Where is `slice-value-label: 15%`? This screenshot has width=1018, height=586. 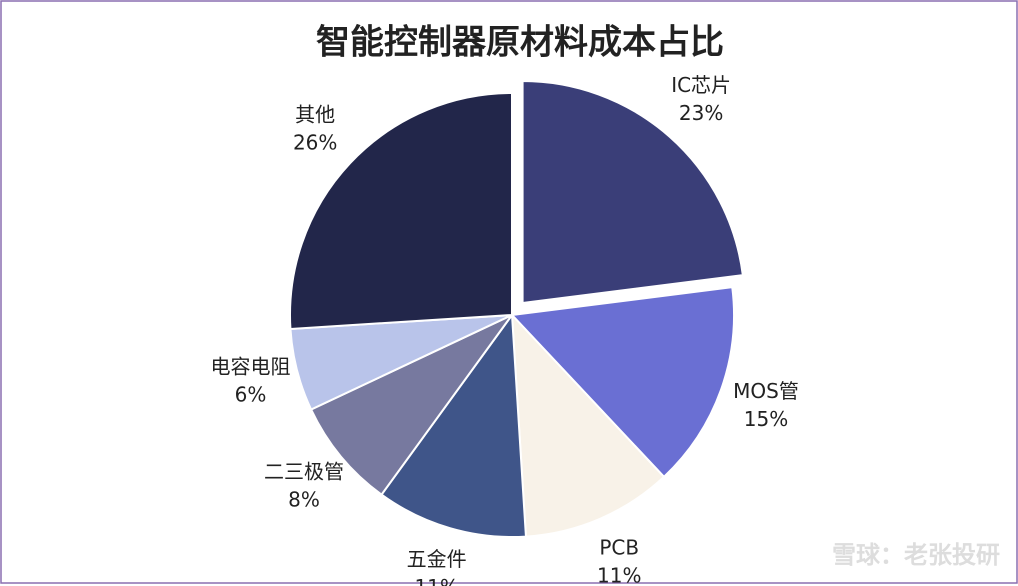
slice-value-label: 15% is located at coordinates (766, 419).